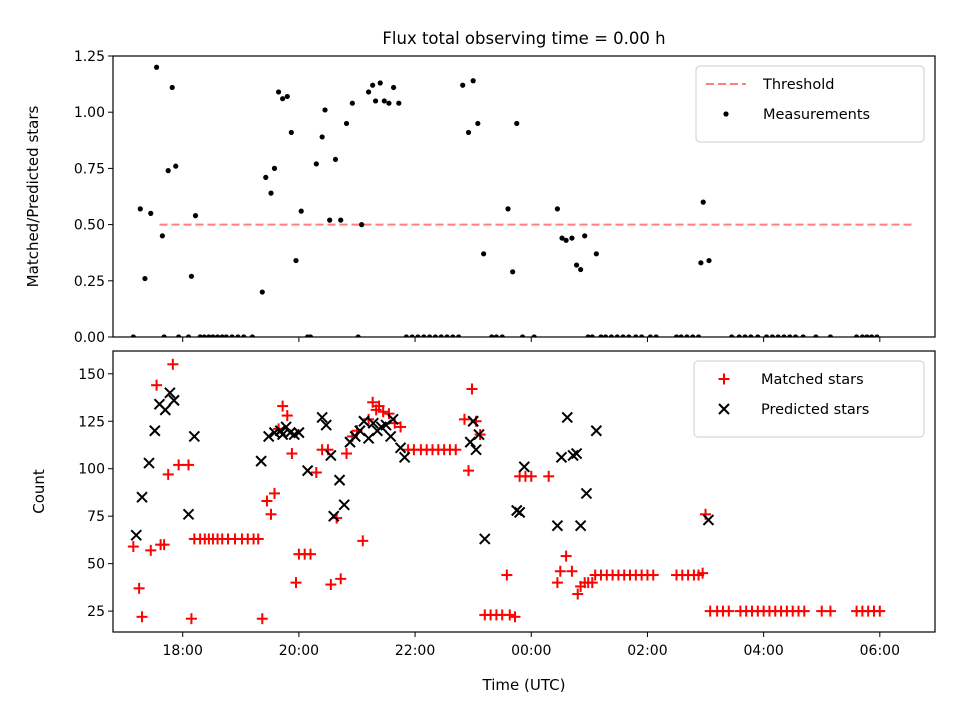 The image size is (960, 720). Describe the element at coordinates (89, 282) in the screenshot. I see `y-tick-label: 0.25` at that location.